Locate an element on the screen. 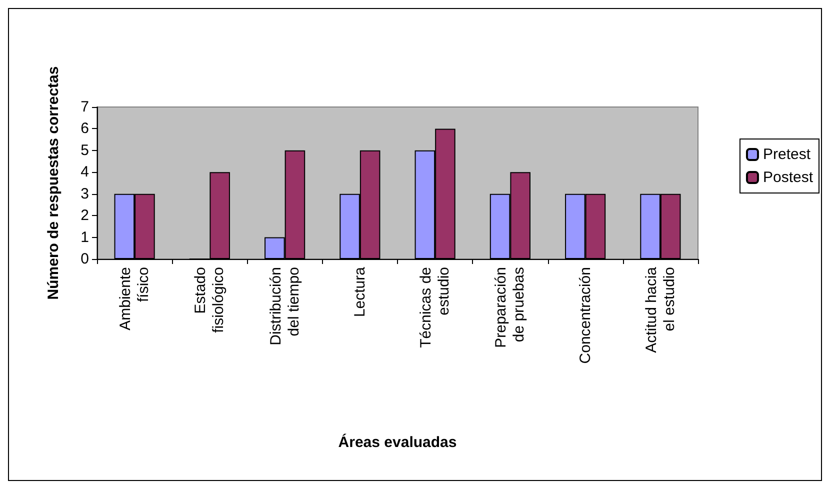 Image resolution: width=830 pixels, height=489 pixels. legend-label: Postest is located at coordinates (788, 177).